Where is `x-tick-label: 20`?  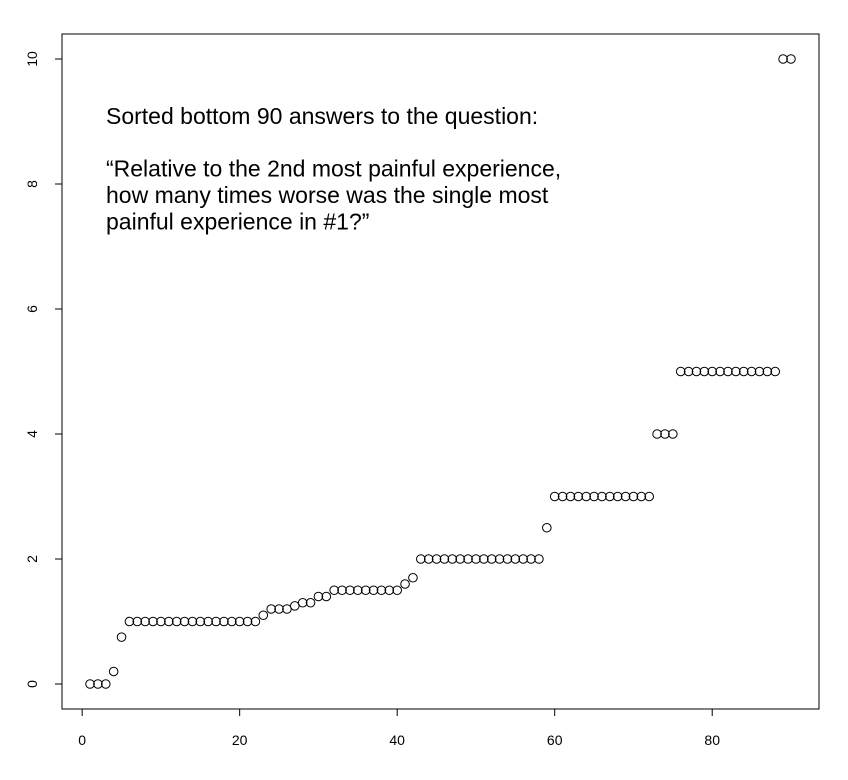
x-tick-label: 20 is located at coordinates (240, 740).